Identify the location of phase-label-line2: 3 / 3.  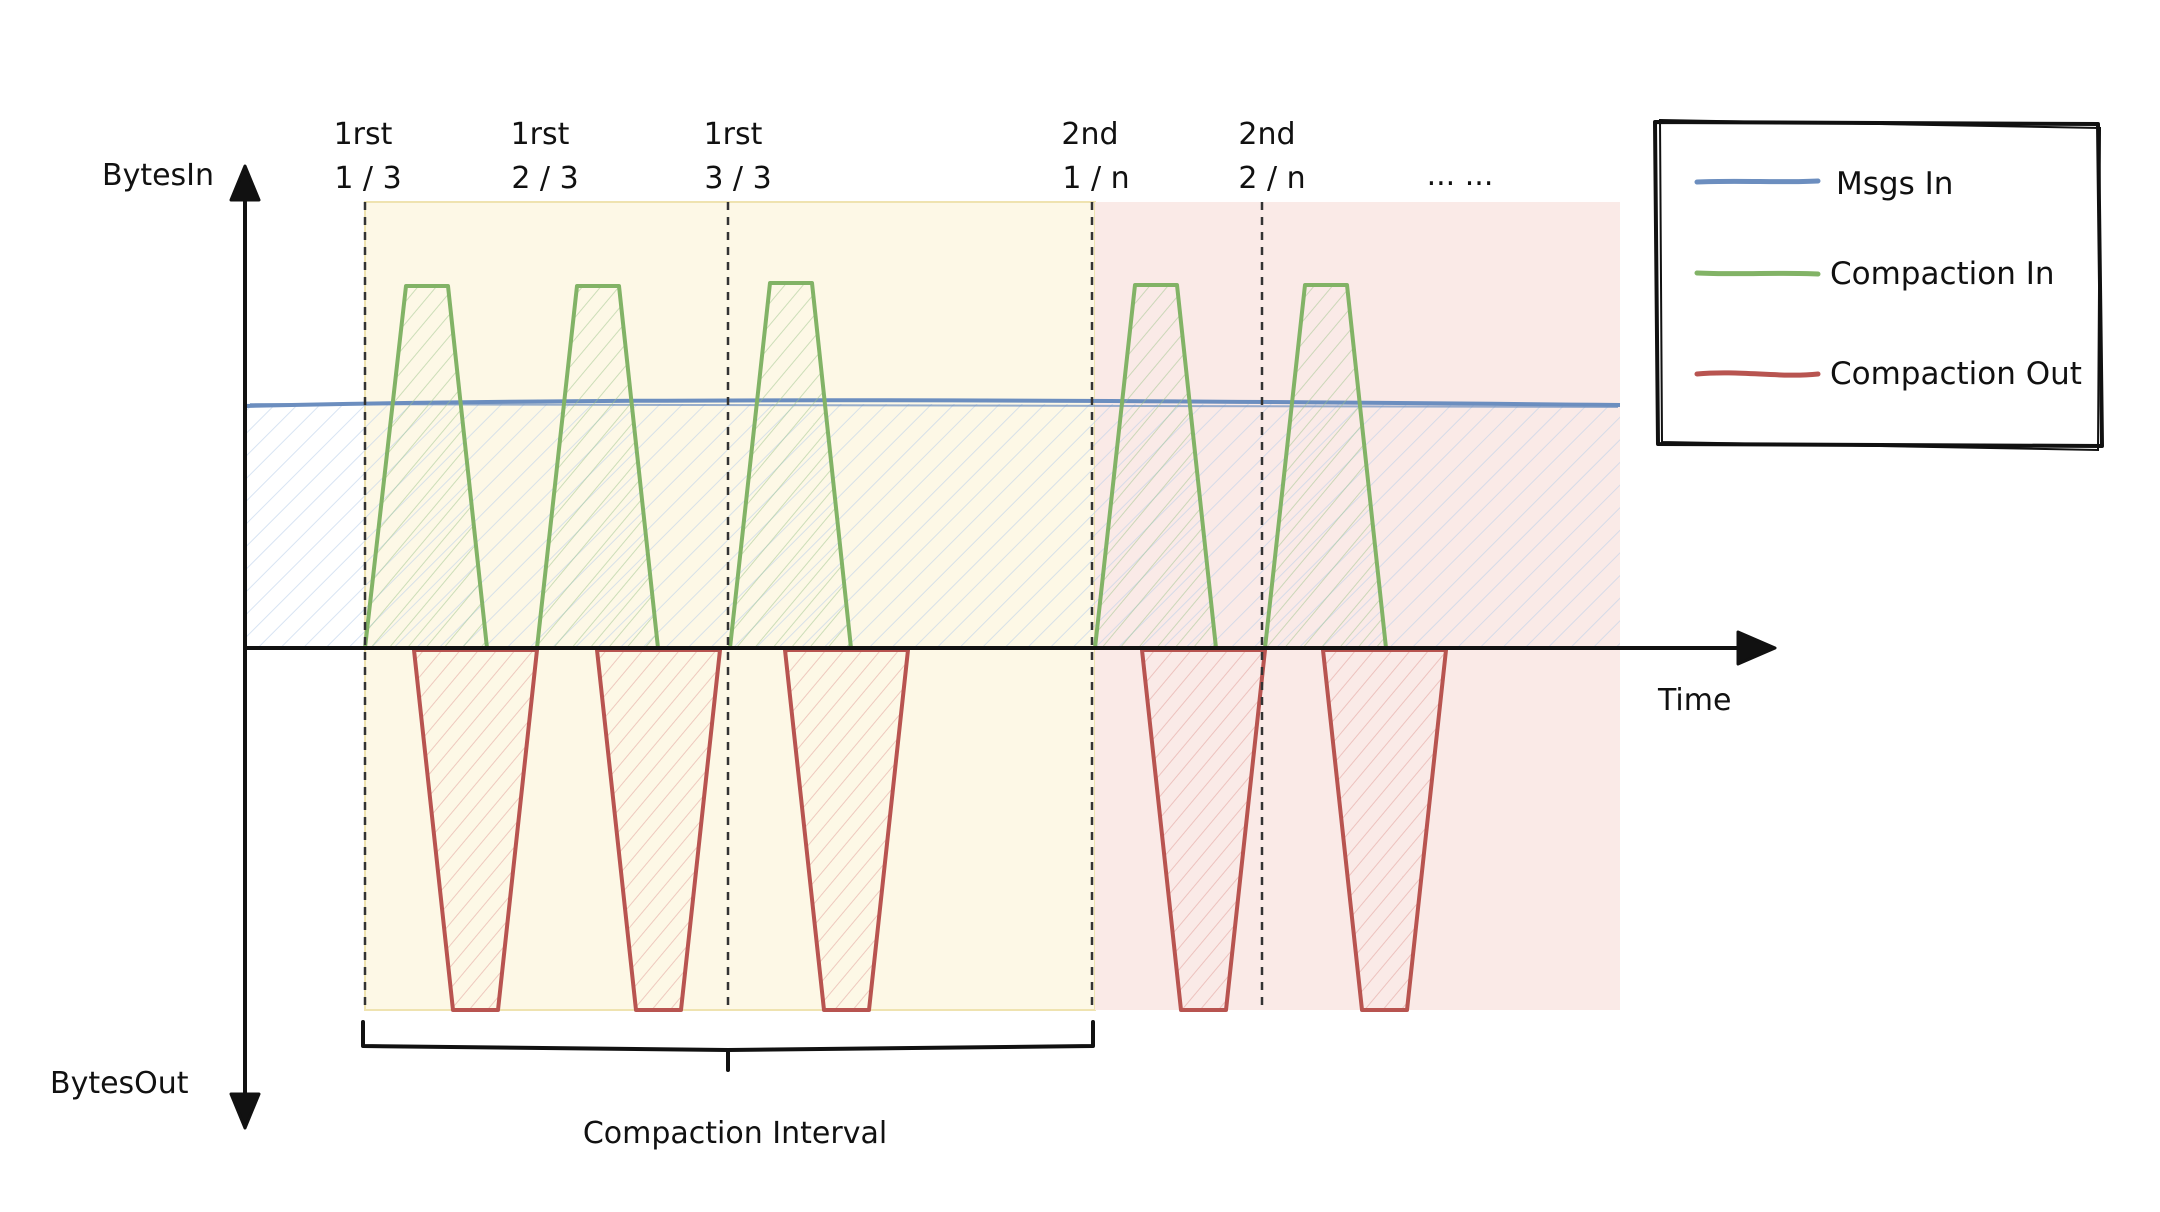
(737, 178).